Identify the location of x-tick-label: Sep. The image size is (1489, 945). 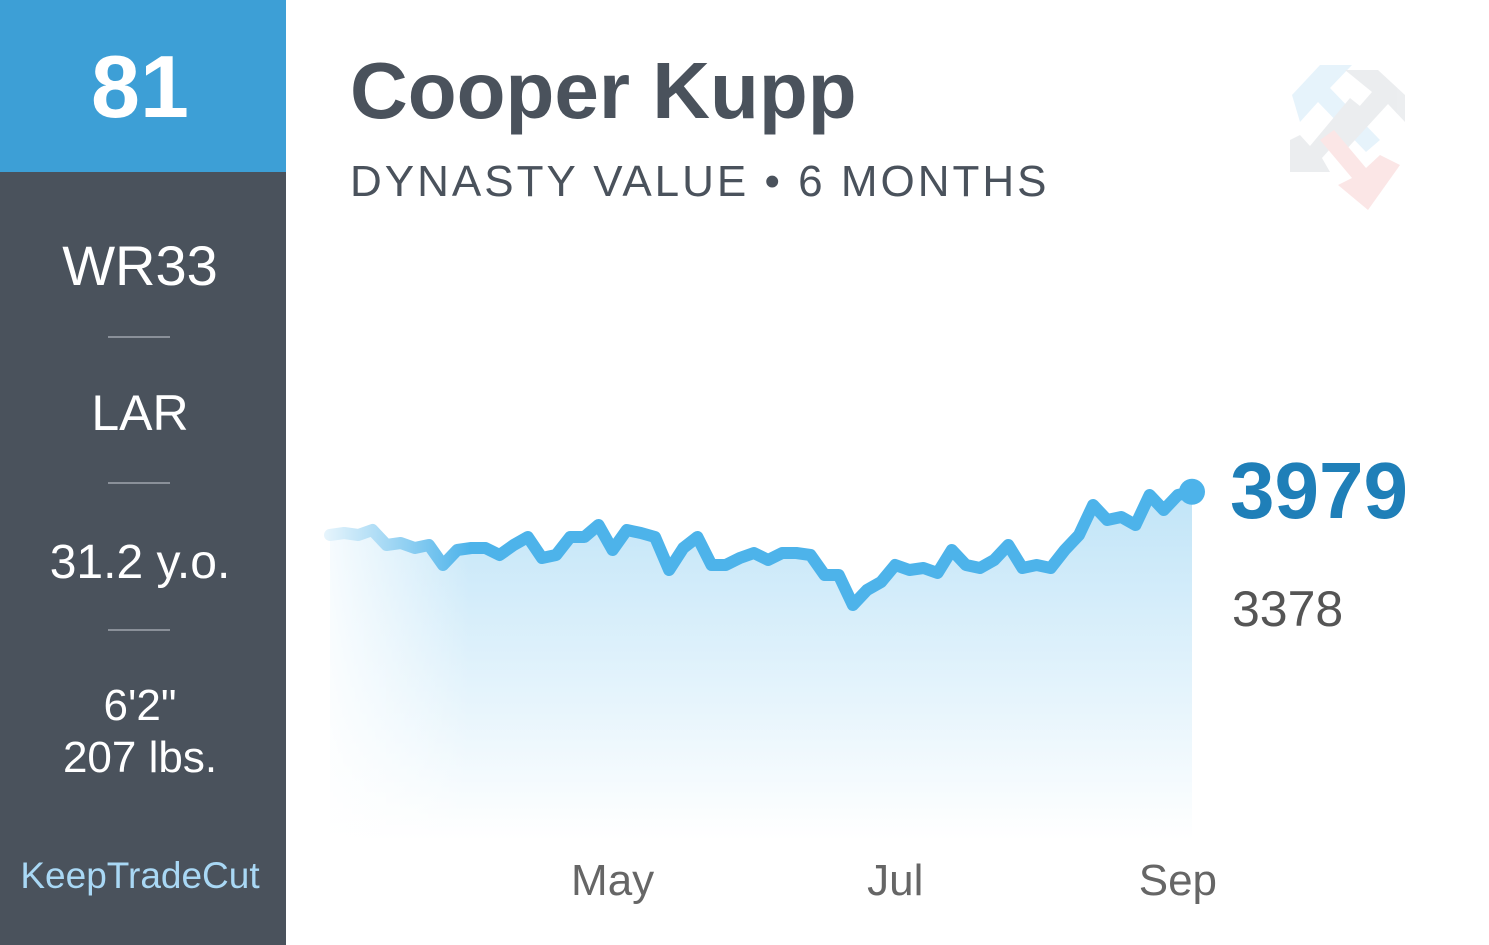
(1178, 880).